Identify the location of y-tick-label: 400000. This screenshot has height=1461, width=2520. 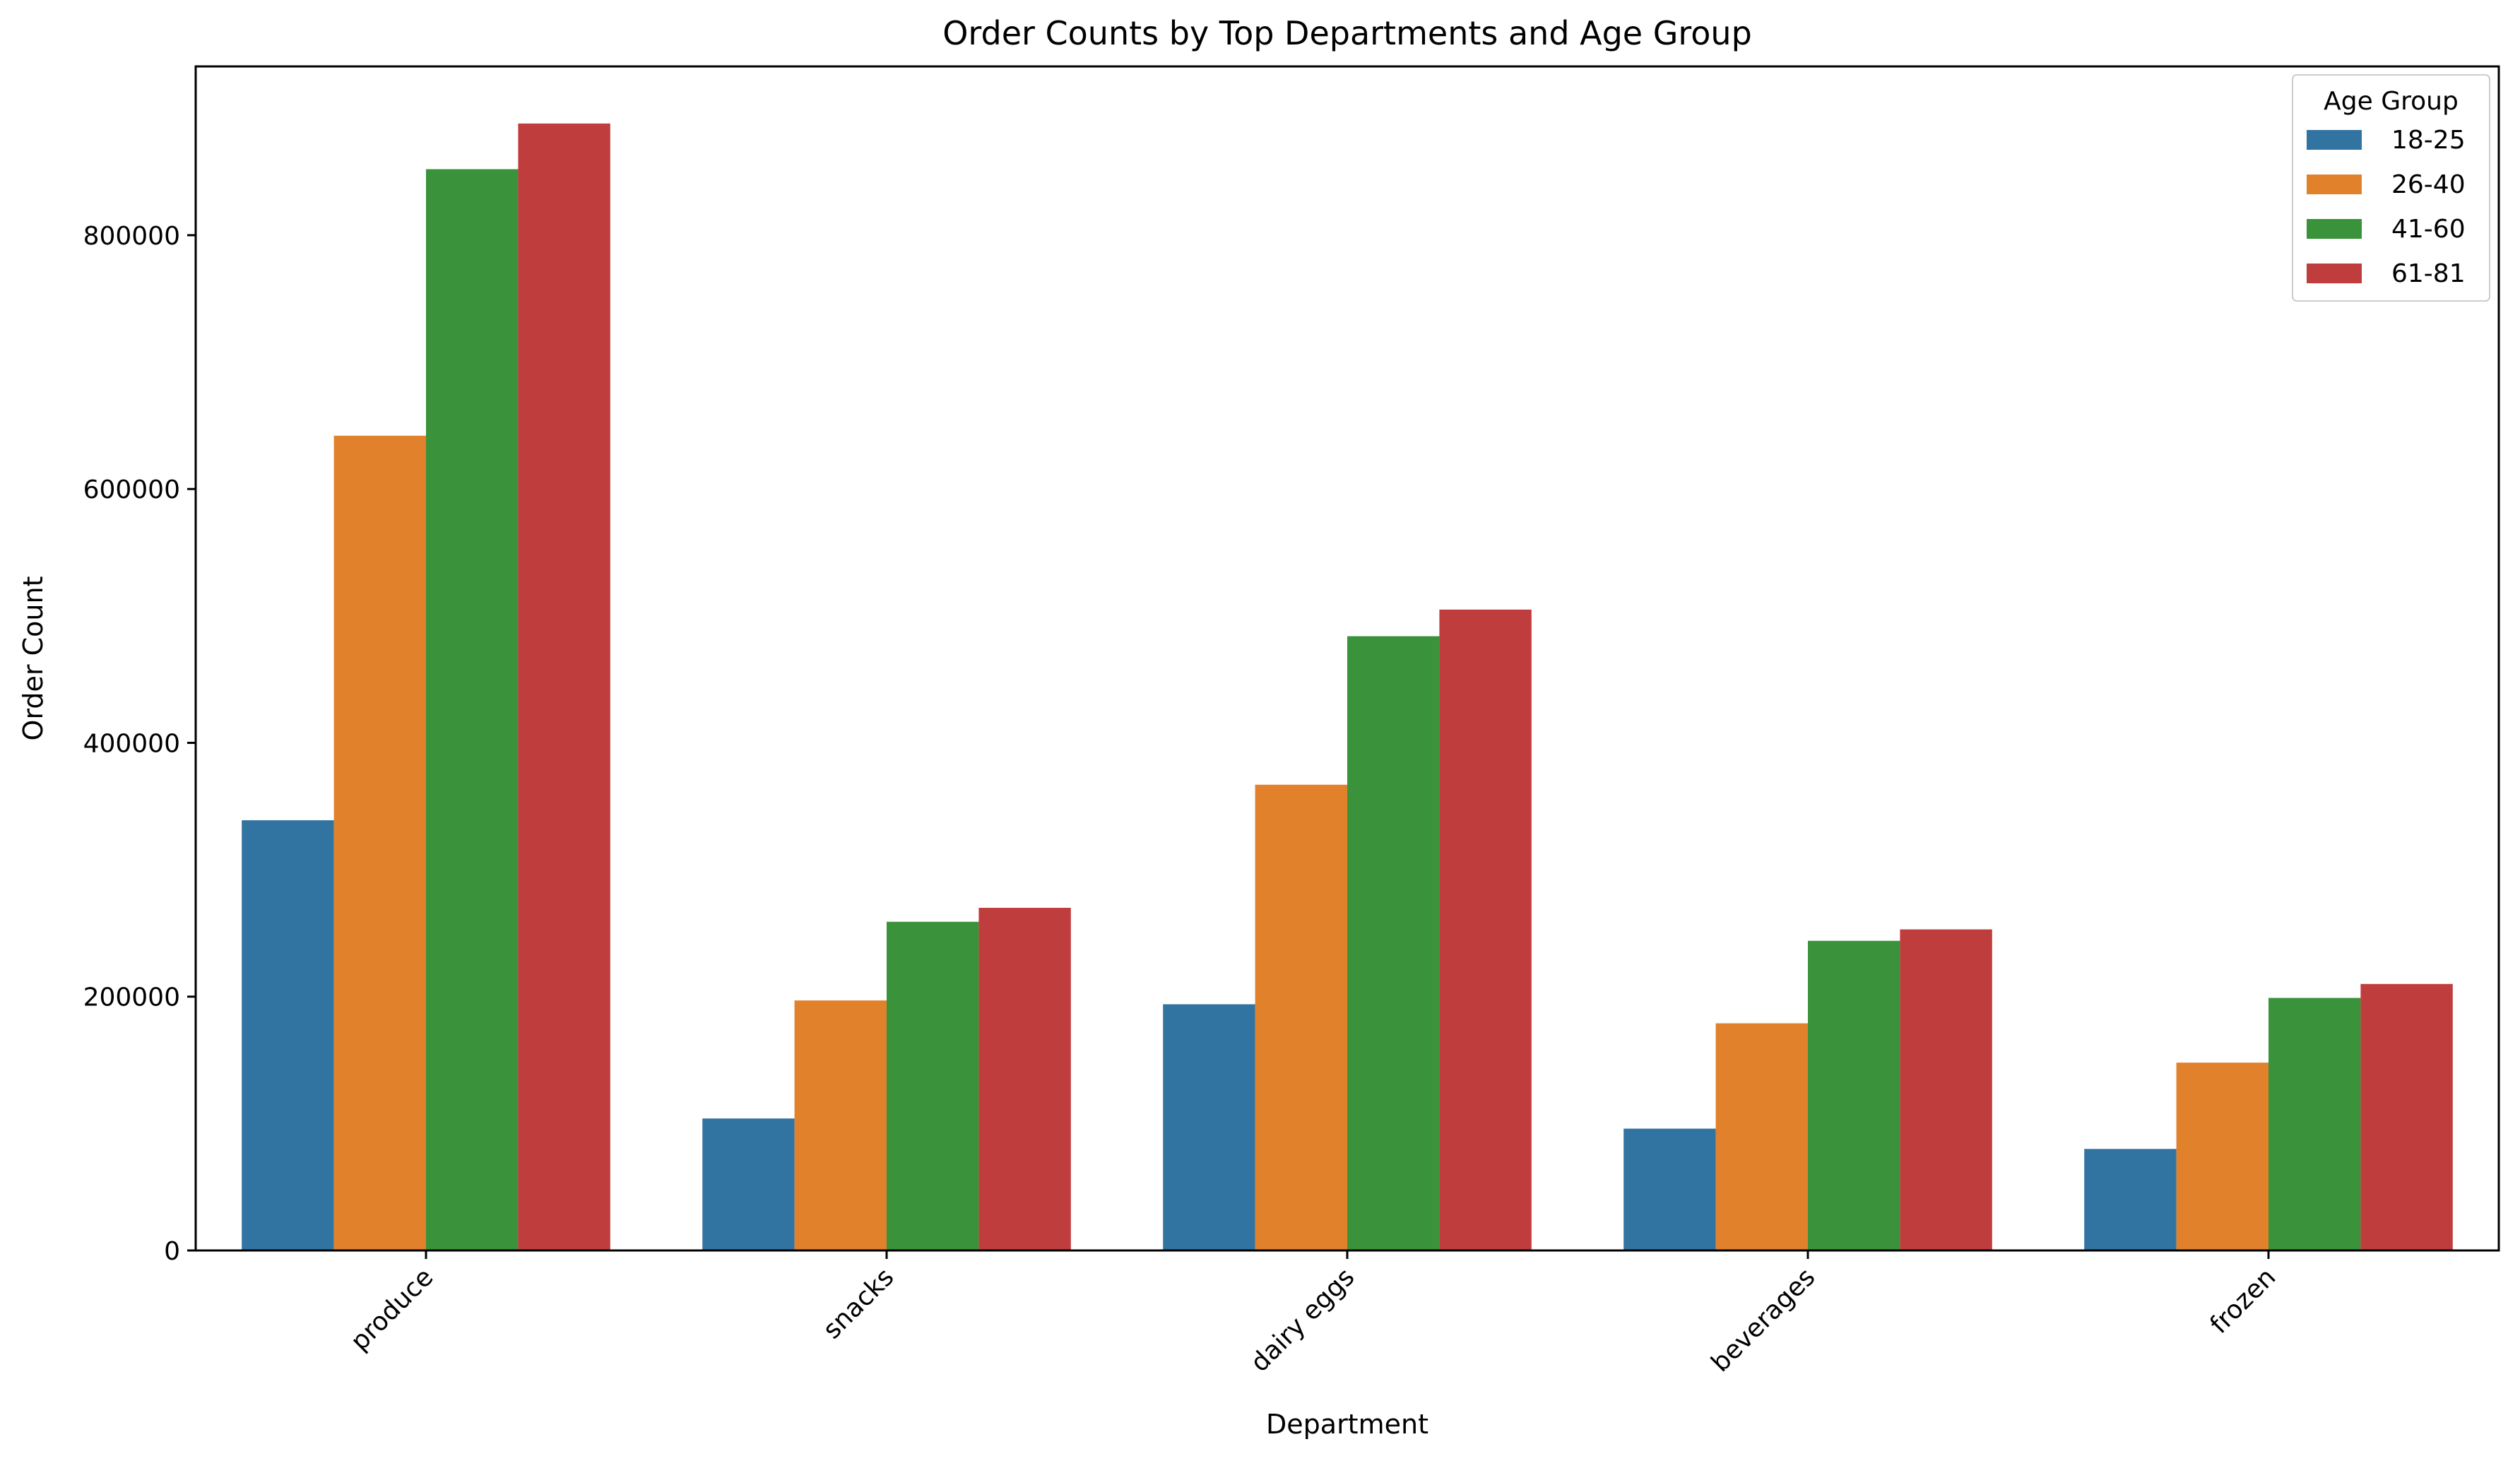
(131, 743).